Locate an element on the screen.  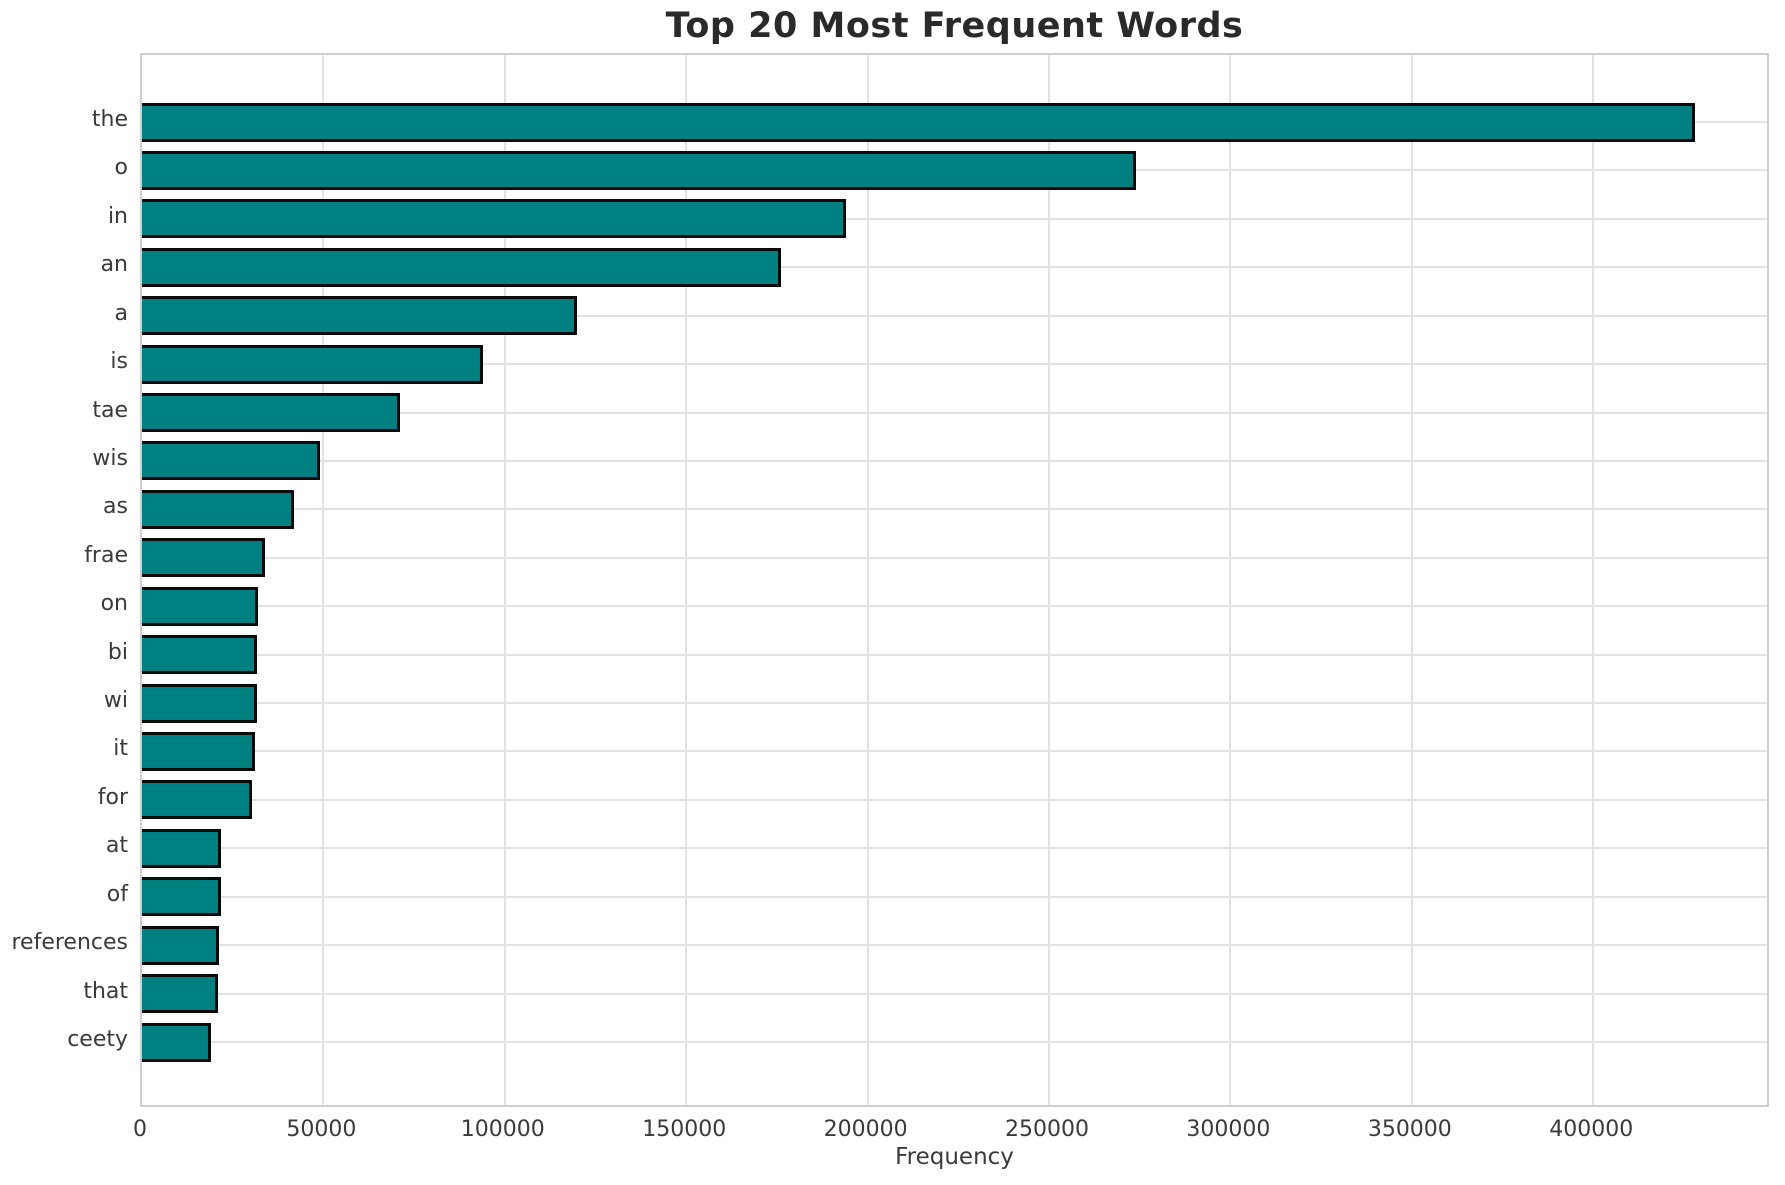
y-tick-label: is is located at coordinates (119, 362).